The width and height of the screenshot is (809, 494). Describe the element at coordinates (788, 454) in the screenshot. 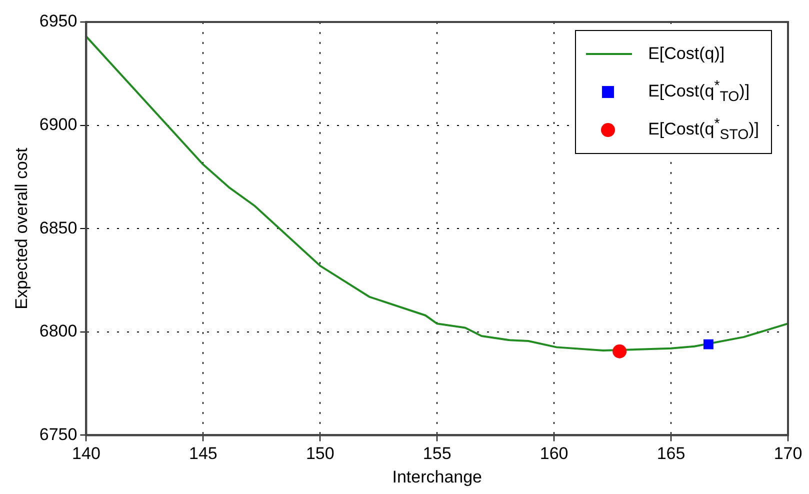

I see `x-tick-label: 170` at that location.